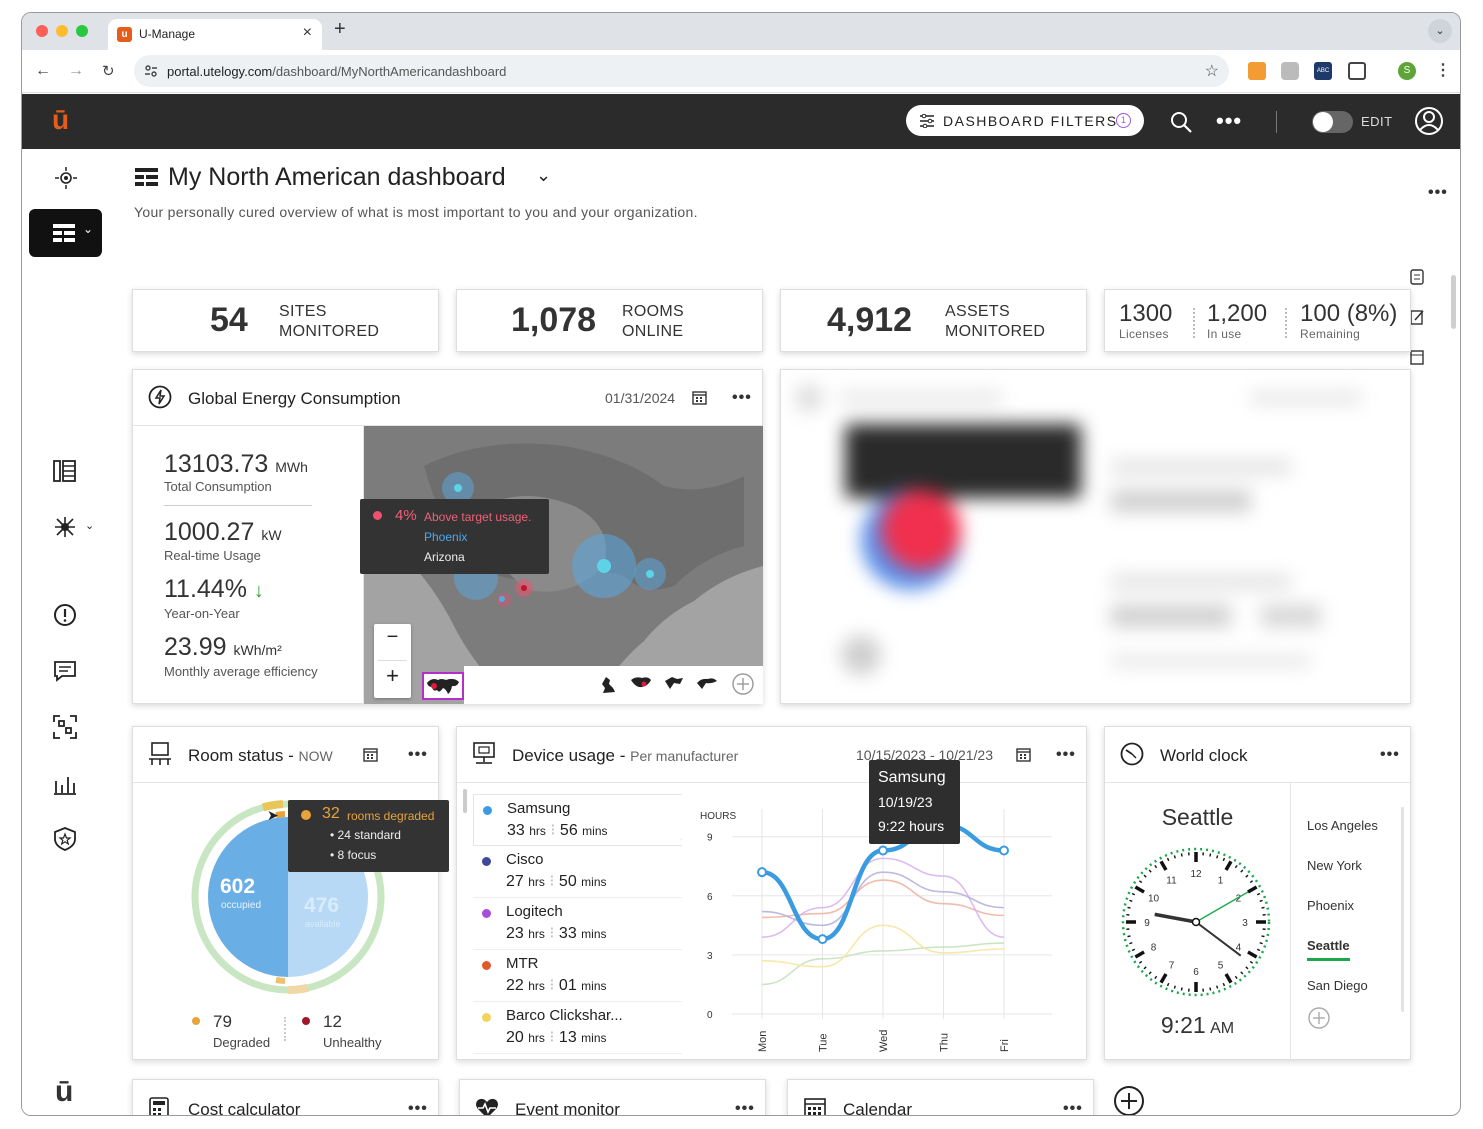 Image resolution: width=1483 pixels, height=1129 pixels. What do you see at coordinates (62, 31) in the screenshot?
I see `minimize-window-button` at bounding box center [62, 31].